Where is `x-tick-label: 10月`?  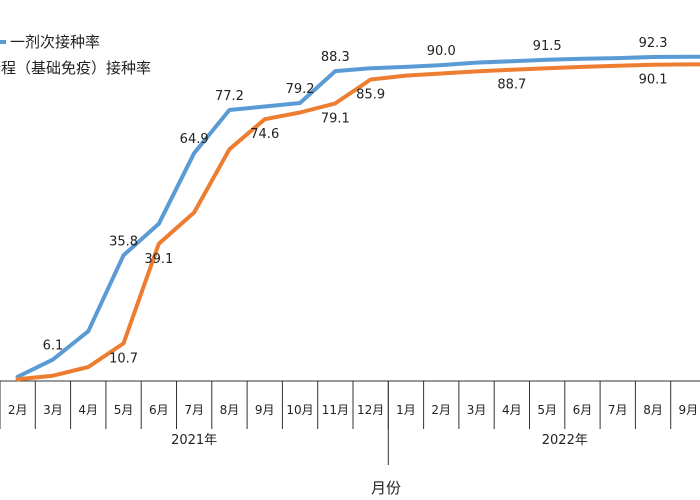 x-tick-label: 10月 is located at coordinates (299, 410).